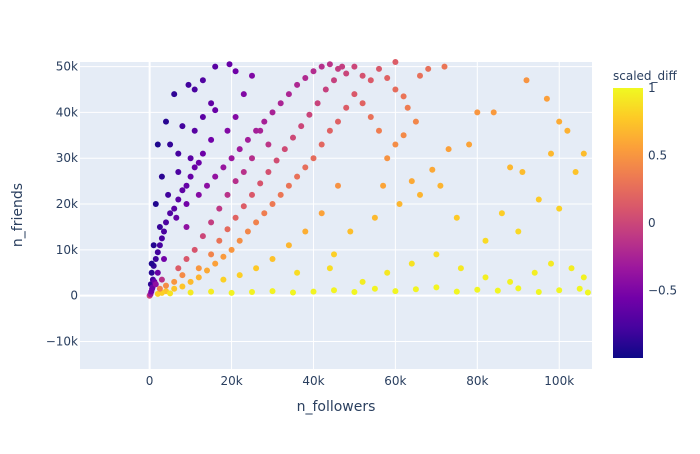 Image resolution: width=700 pixels, height=454 pixels. Describe the element at coordinates (67, 67) in the screenshot. I see `y-tick-label: 50k` at that location.